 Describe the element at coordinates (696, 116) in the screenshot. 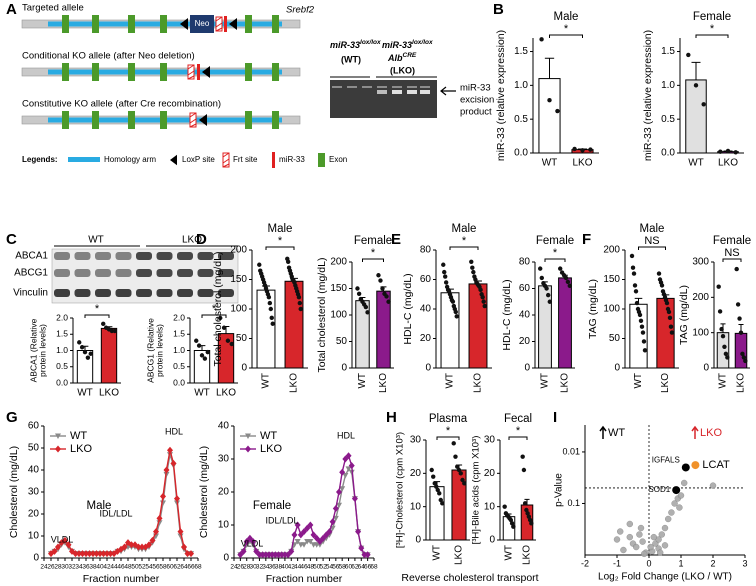

I see `bar` at that location.